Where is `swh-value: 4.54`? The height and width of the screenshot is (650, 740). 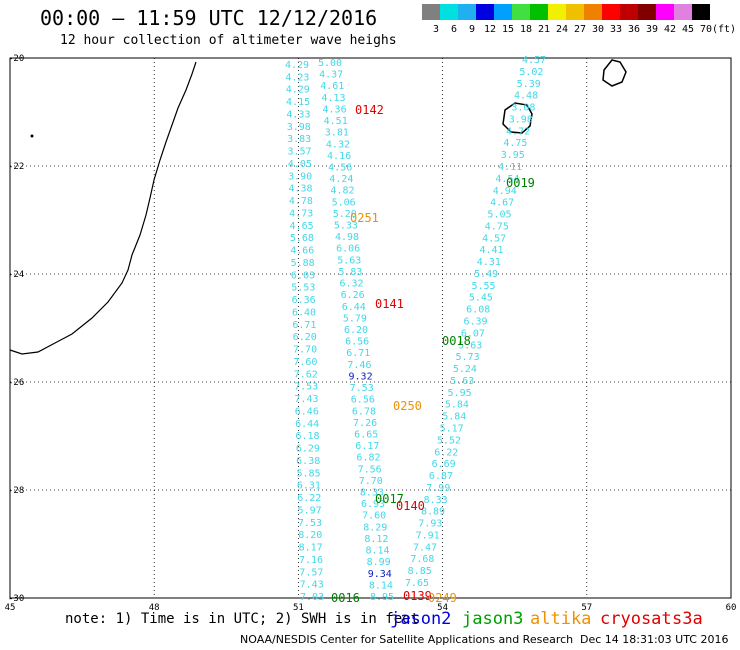 swh-value: 4.54 is located at coordinates (507, 179).